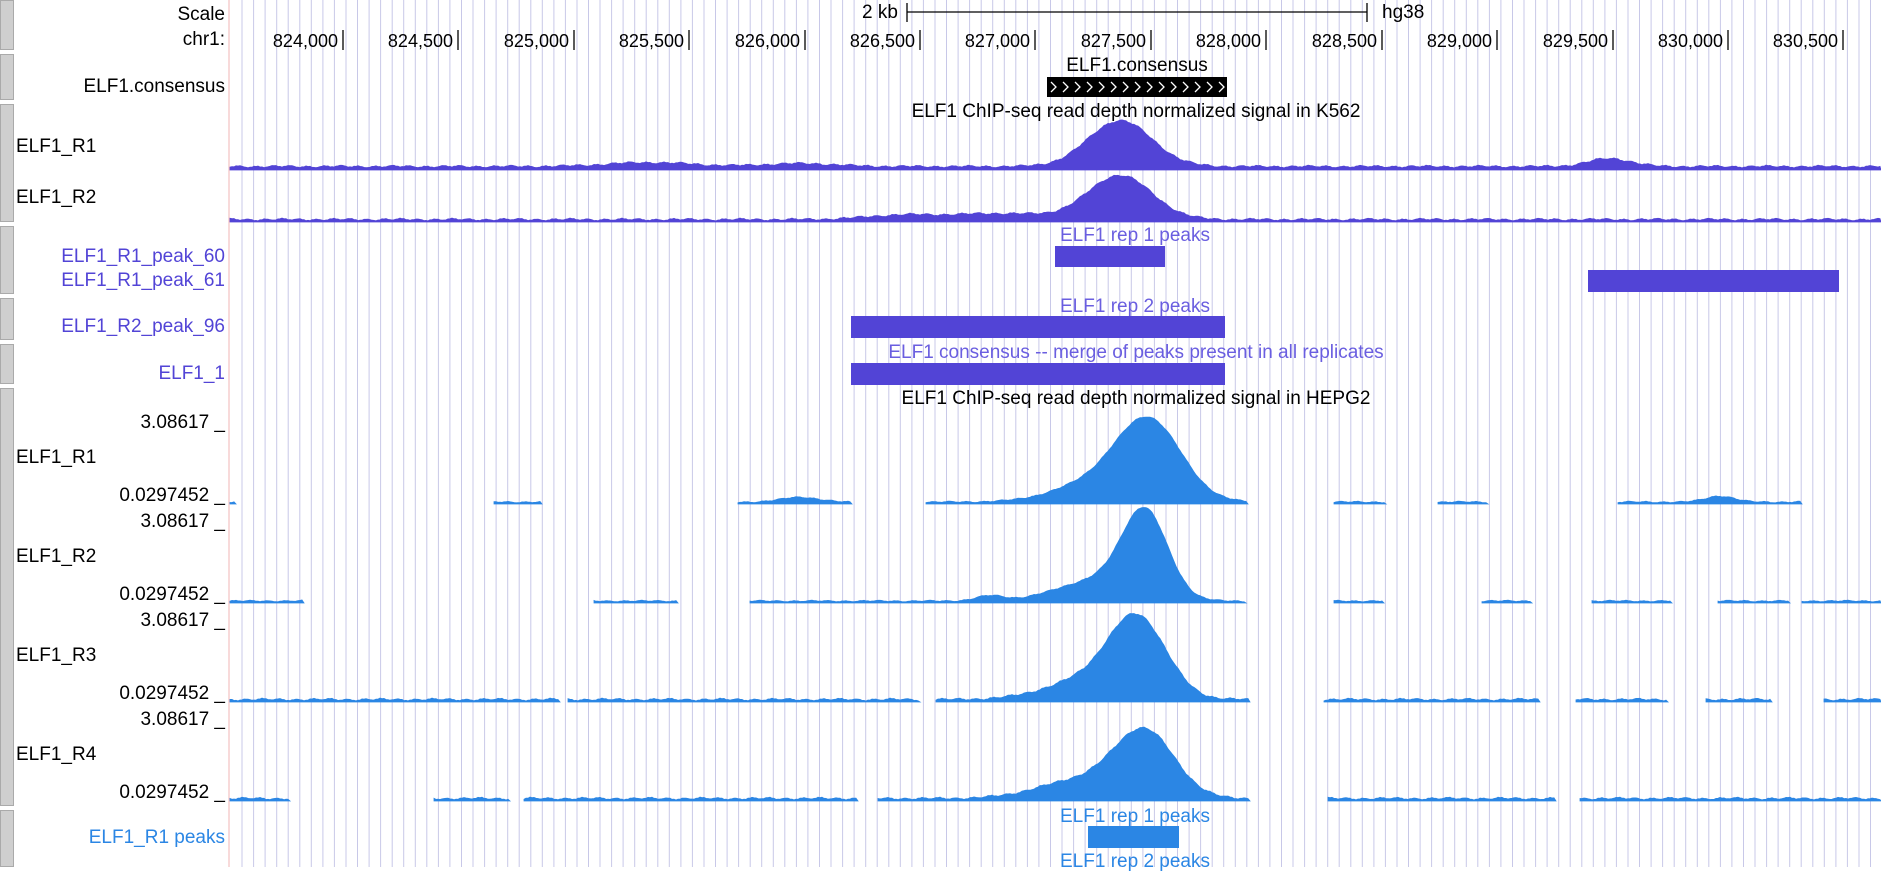 Image resolution: width=1881 pixels, height=873 pixels. I want to click on ruler-position-label: 829,000, so click(1459, 41).